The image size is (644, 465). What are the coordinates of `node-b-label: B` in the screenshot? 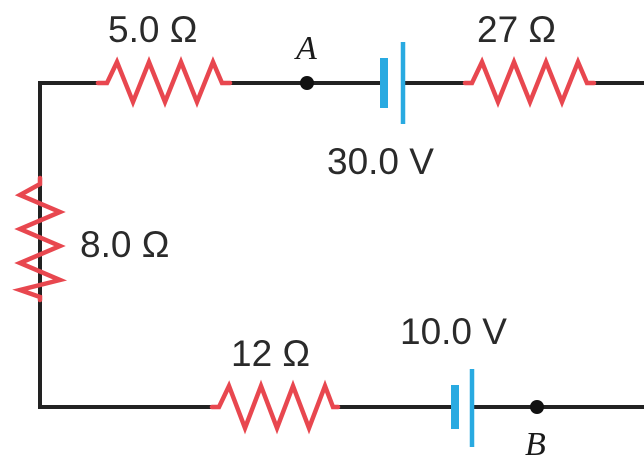 It's located at (535, 444).